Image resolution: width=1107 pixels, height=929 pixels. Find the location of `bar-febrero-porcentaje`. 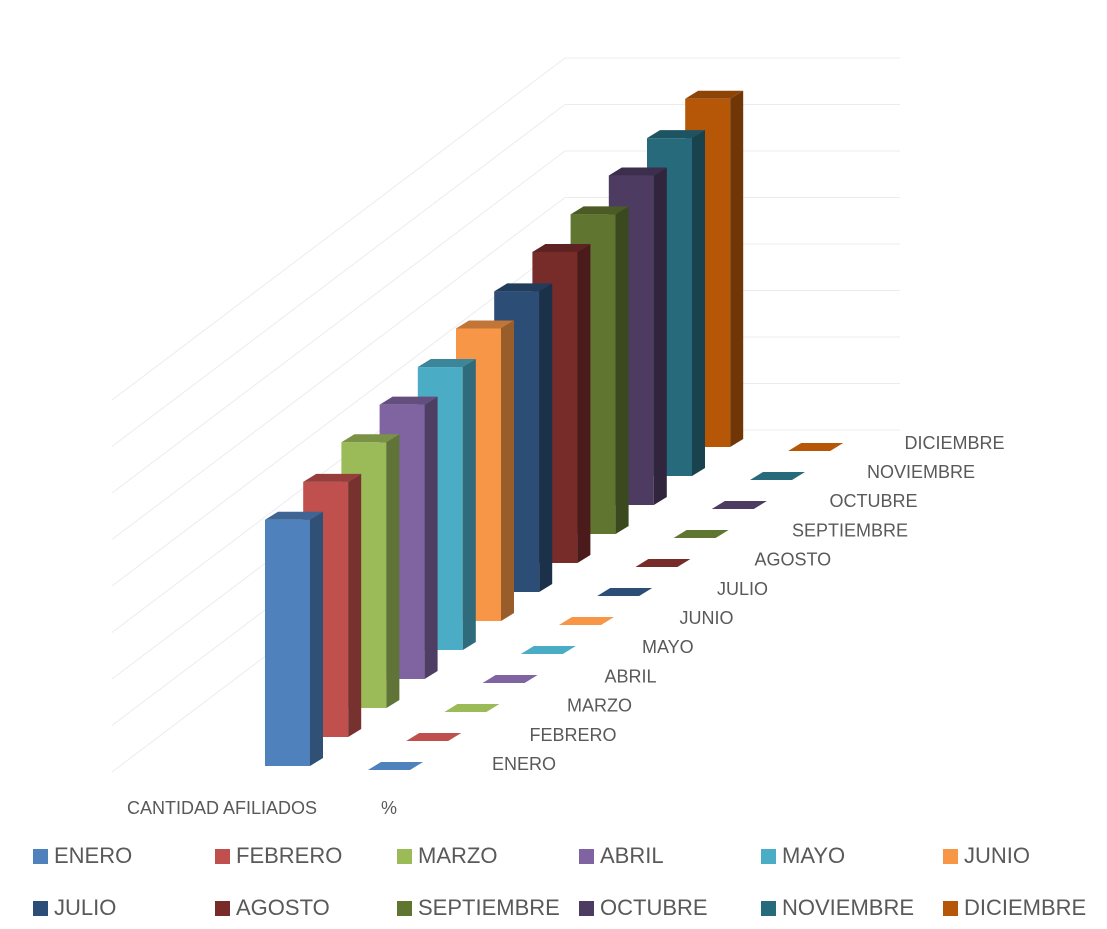

bar-febrero-porcentaje is located at coordinates (434, 737).